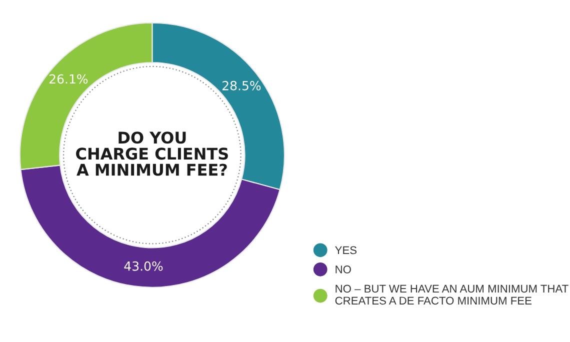 This screenshot has height=342, width=570. Describe the element at coordinates (346, 250) in the screenshot. I see `legend-label: YES` at that location.